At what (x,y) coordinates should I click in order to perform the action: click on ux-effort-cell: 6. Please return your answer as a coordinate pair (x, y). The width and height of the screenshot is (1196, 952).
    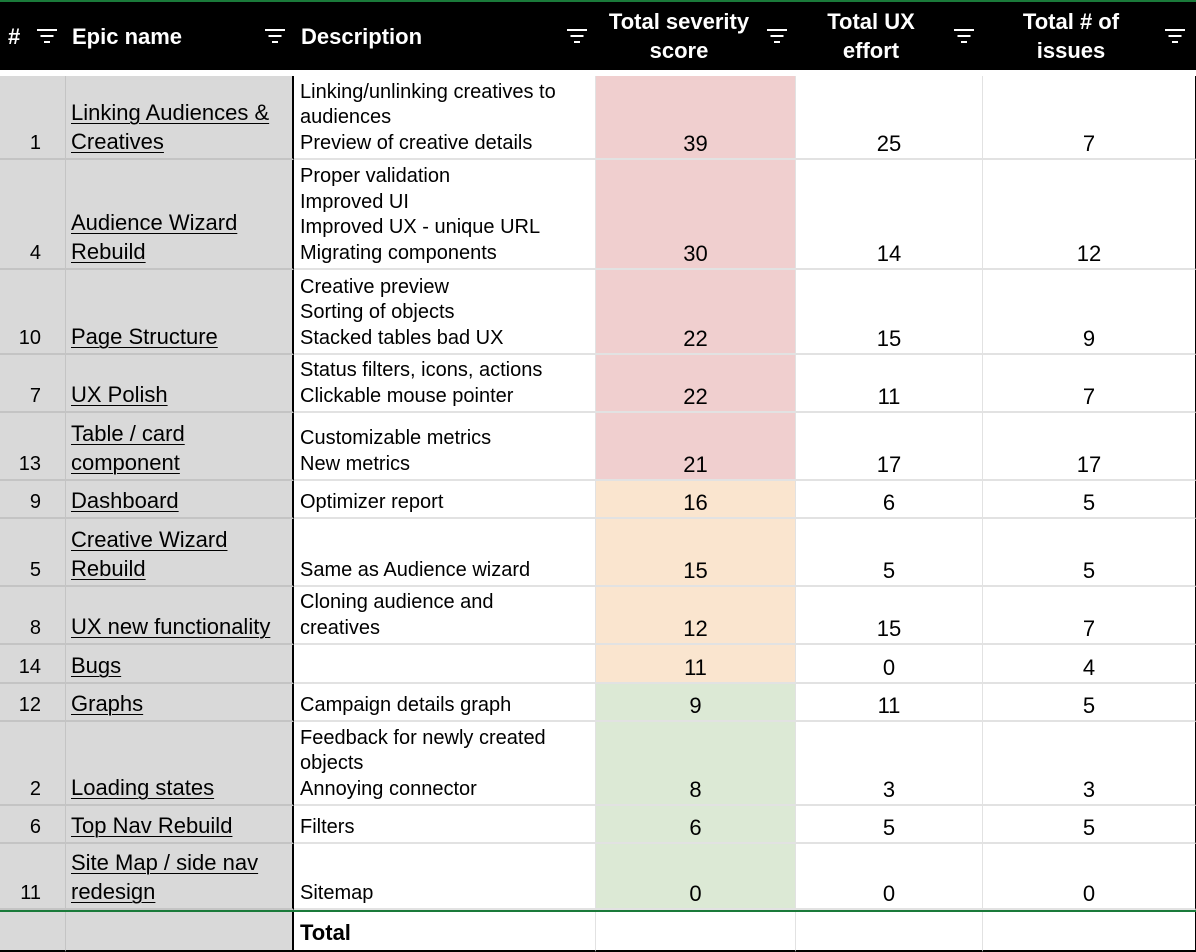
    Looking at the image, I should click on (889, 500).